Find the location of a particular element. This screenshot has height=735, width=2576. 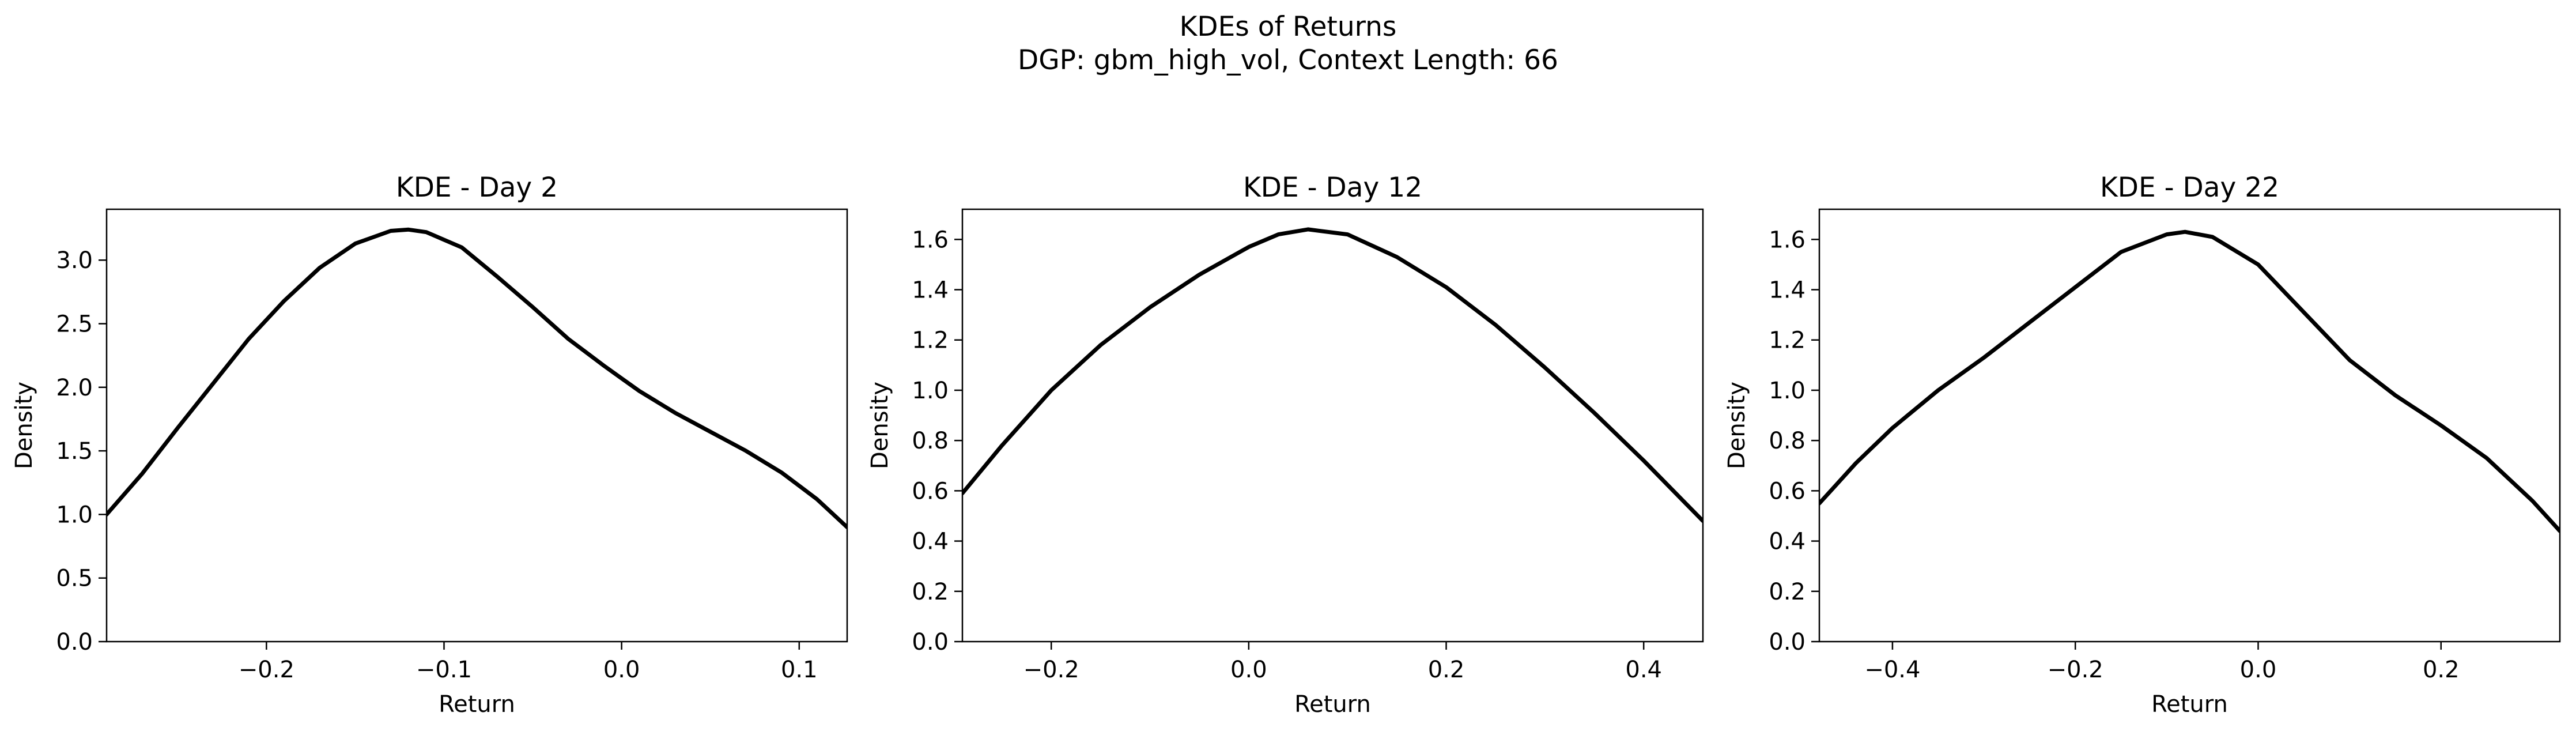

y-tick-label: 2.5 is located at coordinates (75, 324).